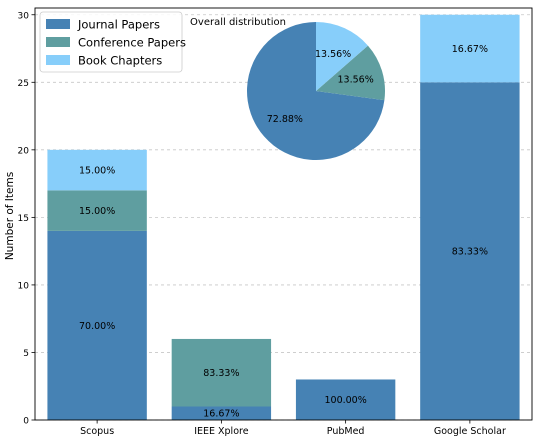 This screenshot has width=550, height=443. I want to click on bar-value-label: 100.00%, so click(345, 400).